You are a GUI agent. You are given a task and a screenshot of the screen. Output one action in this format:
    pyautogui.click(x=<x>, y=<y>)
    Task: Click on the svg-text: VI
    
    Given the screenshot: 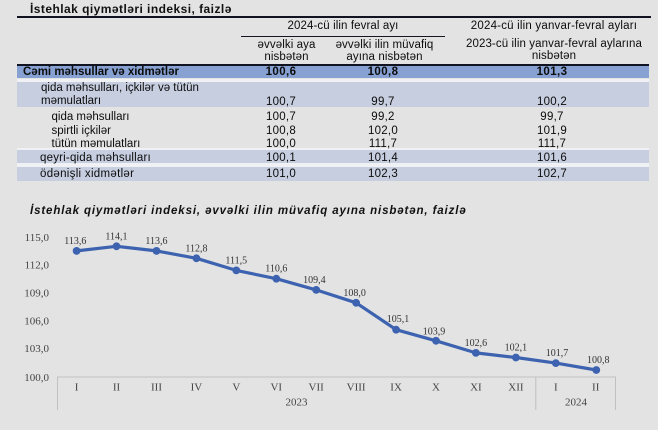 What is the action you would take?
    pyautogui.click(x=276, y=387)
    